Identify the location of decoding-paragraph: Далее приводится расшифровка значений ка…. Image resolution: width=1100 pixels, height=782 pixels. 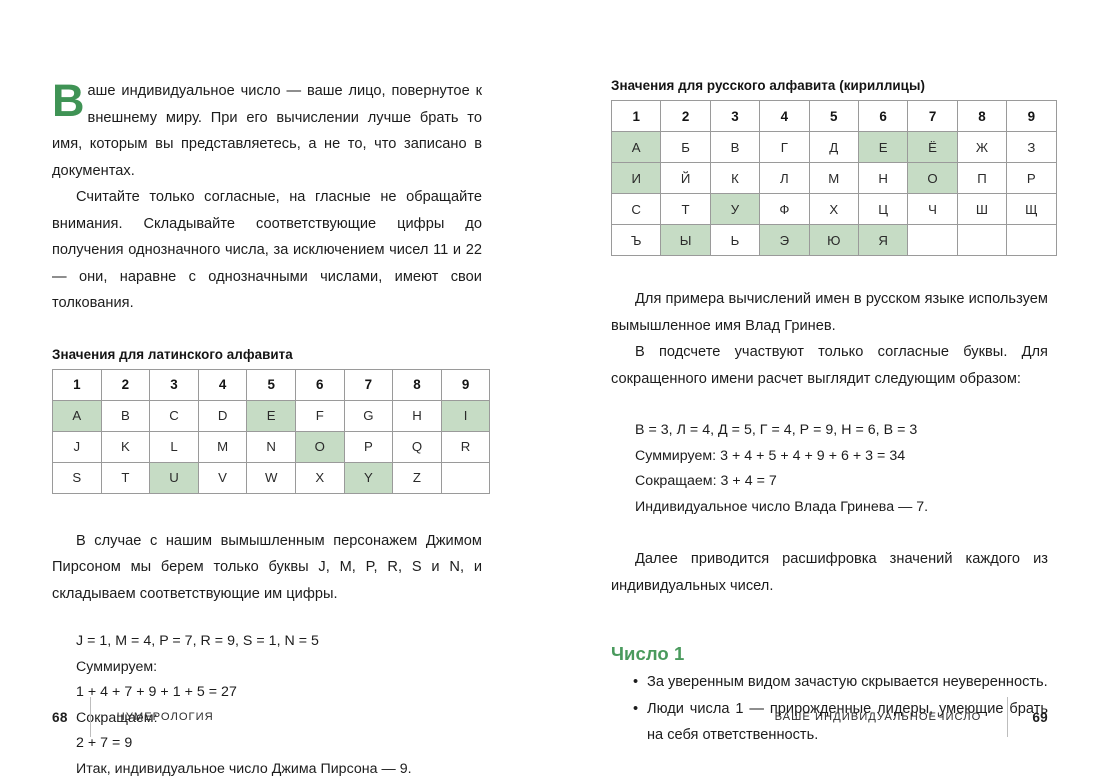
(829, 572).